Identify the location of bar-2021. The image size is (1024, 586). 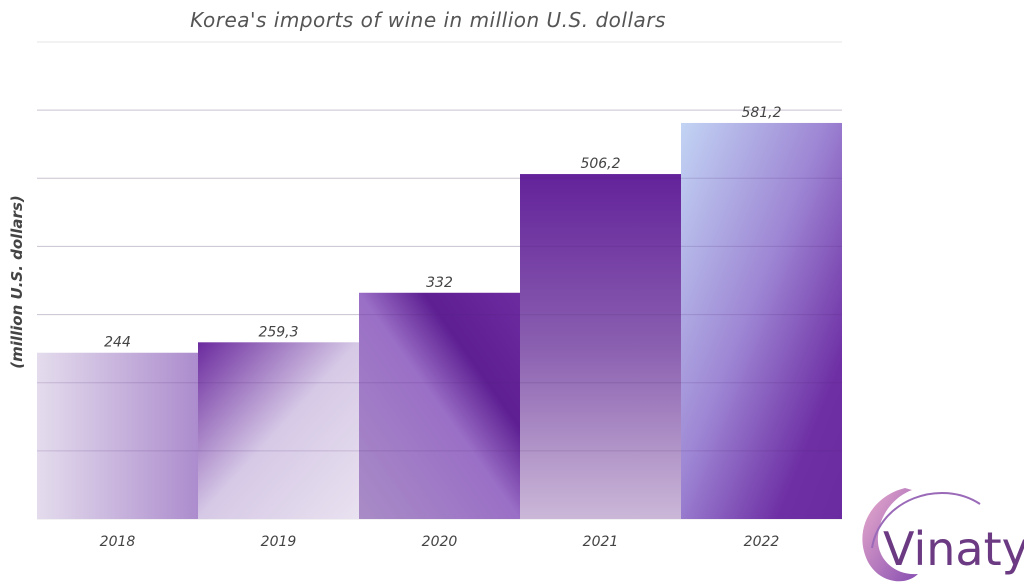
(600, 346).